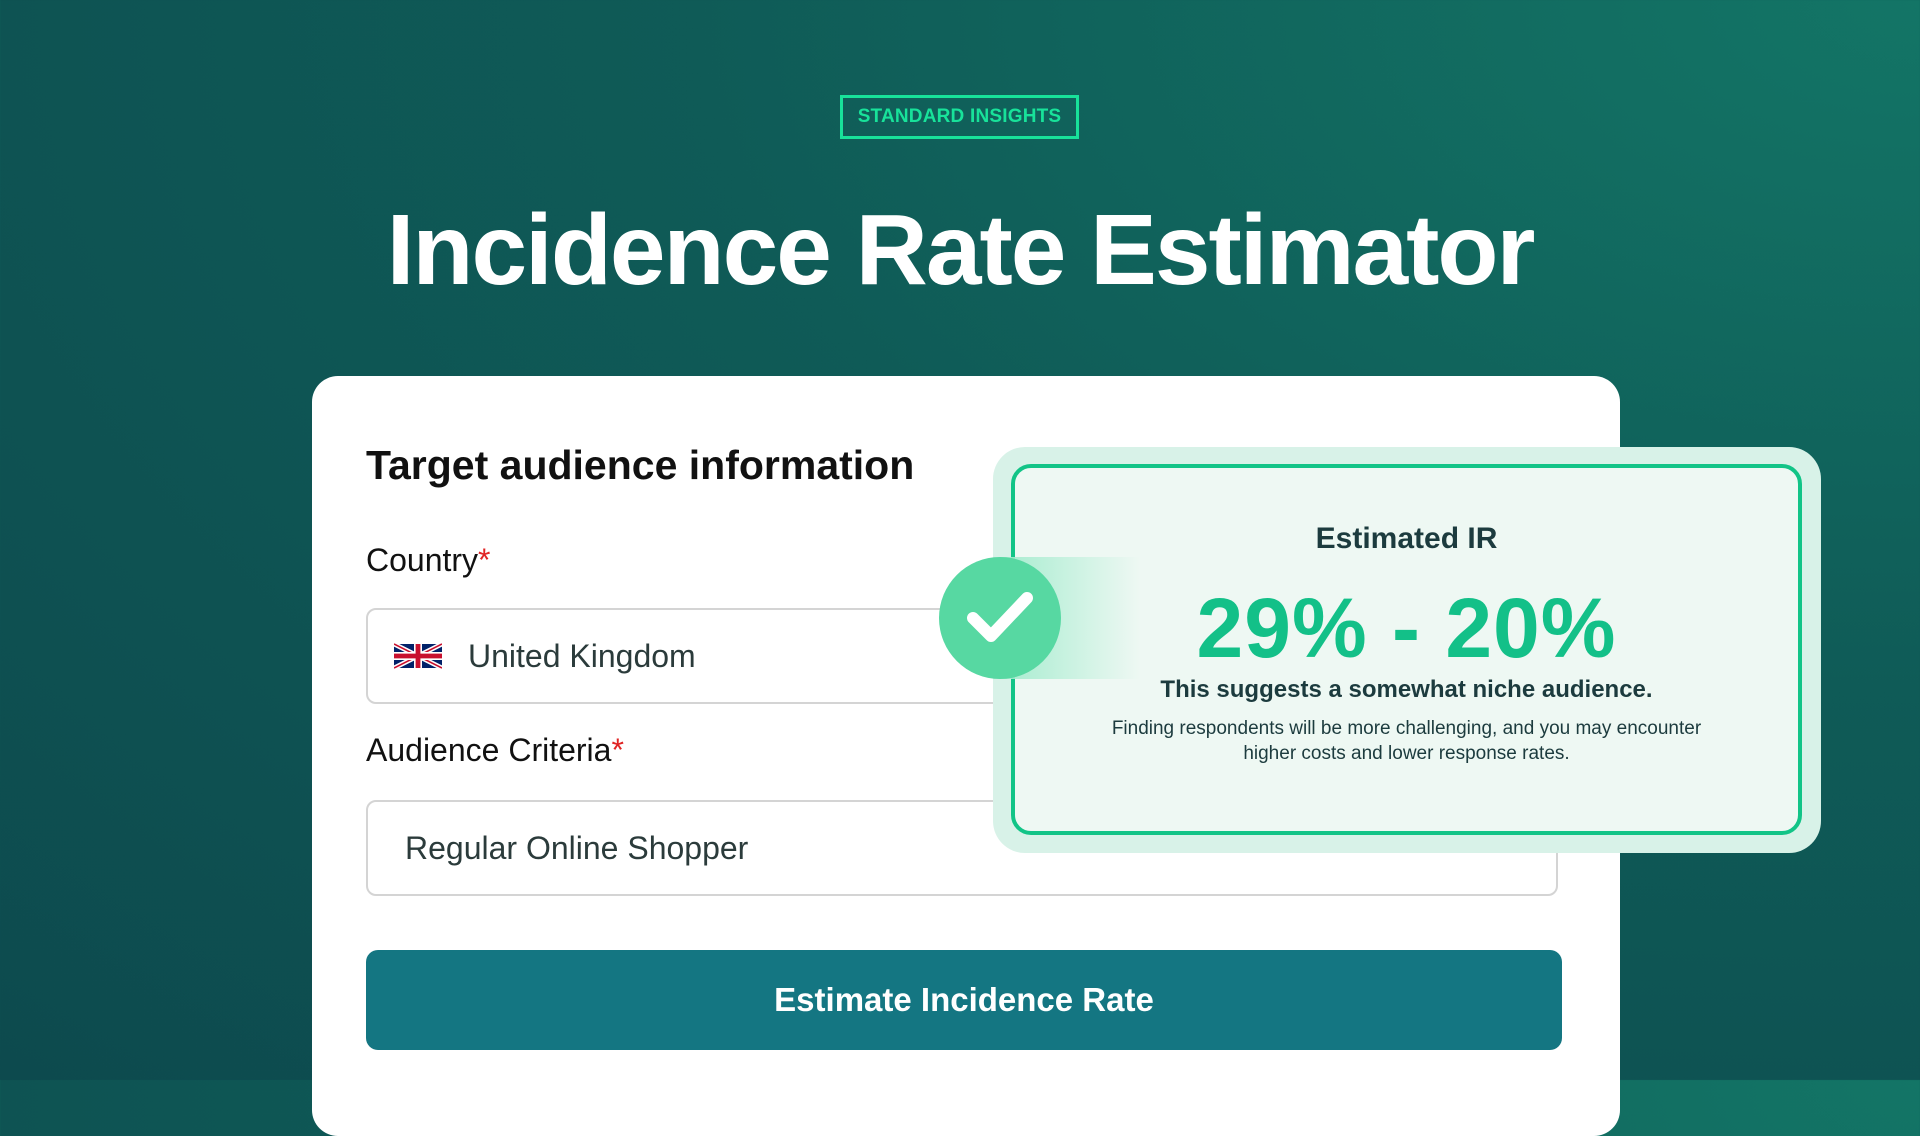 The width and height of the screenshot is (1920, 1136). I want to click on estimate-button: Estimate Incidence Rate, so click(964, 1000).